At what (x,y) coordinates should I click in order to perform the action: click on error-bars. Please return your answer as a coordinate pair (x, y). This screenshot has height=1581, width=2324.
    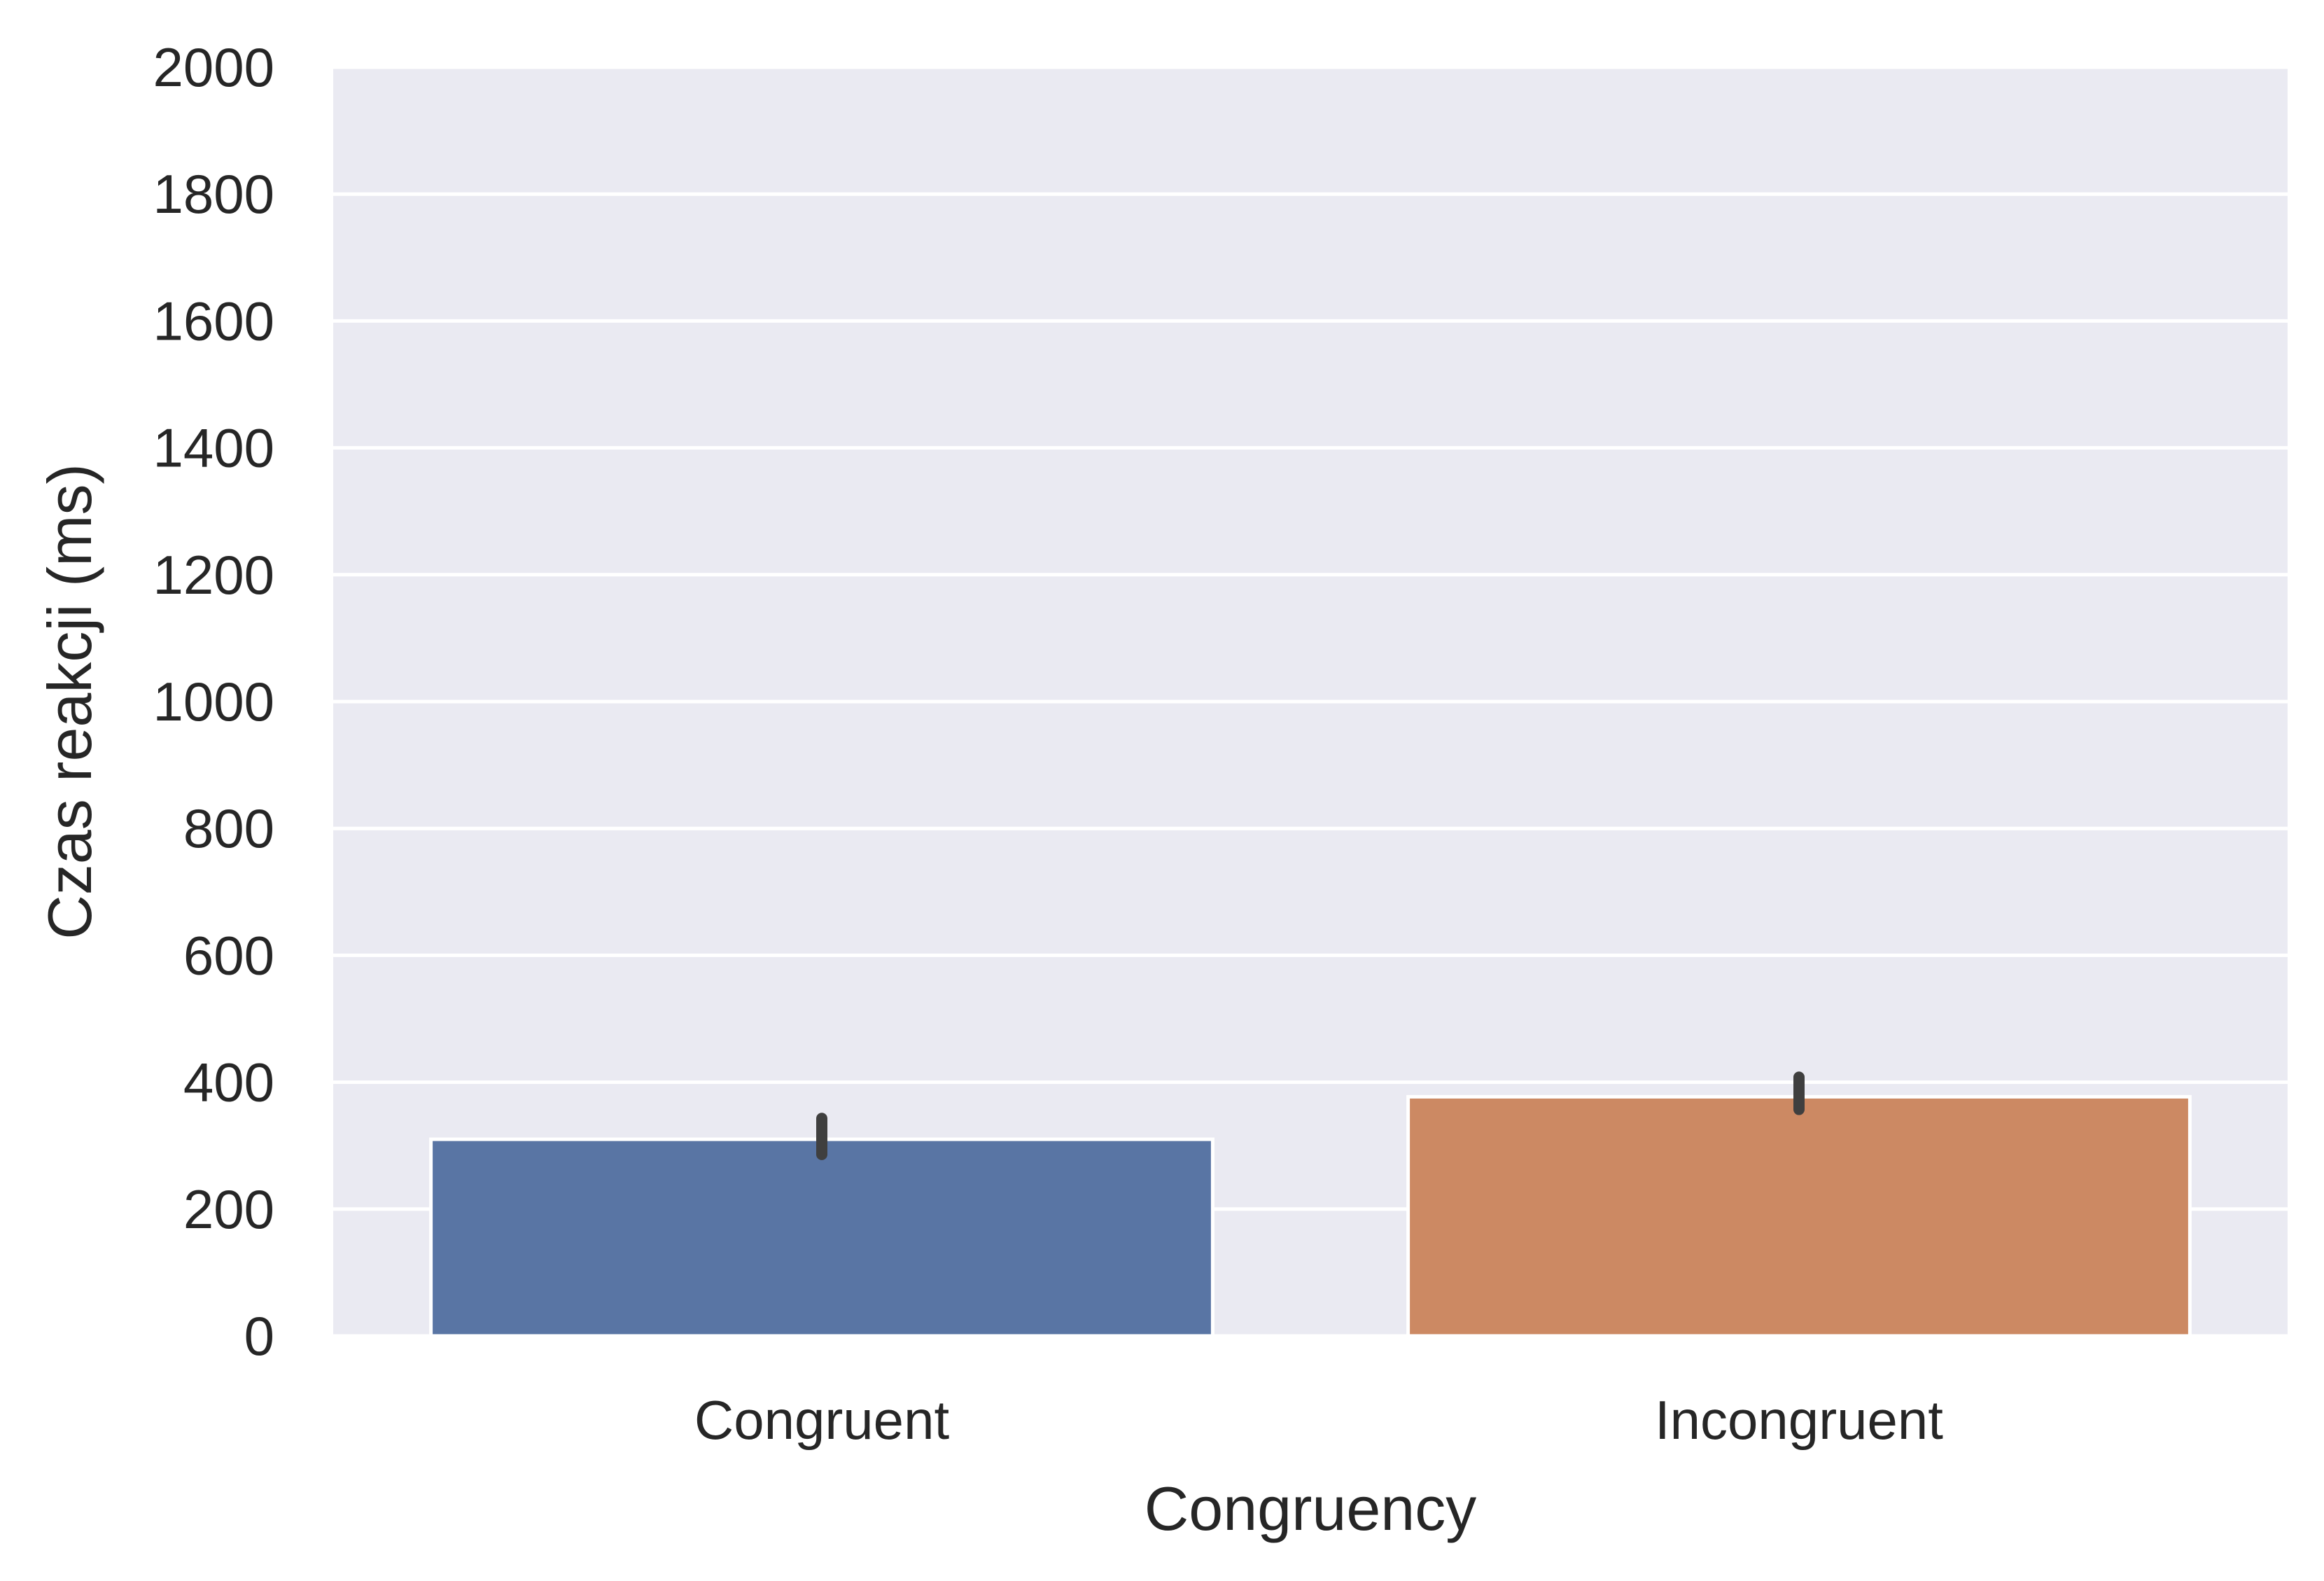
    Looking at the image, I should click on (1310, 1115).